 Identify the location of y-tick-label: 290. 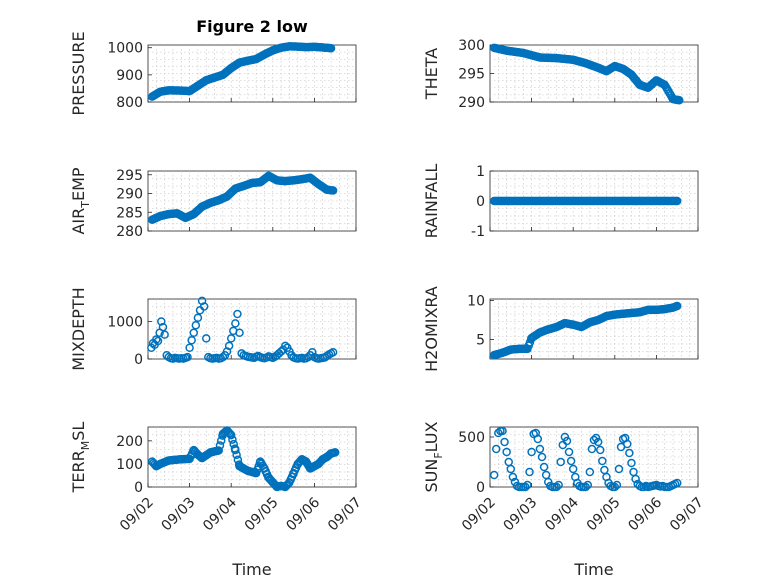
(471, 103).